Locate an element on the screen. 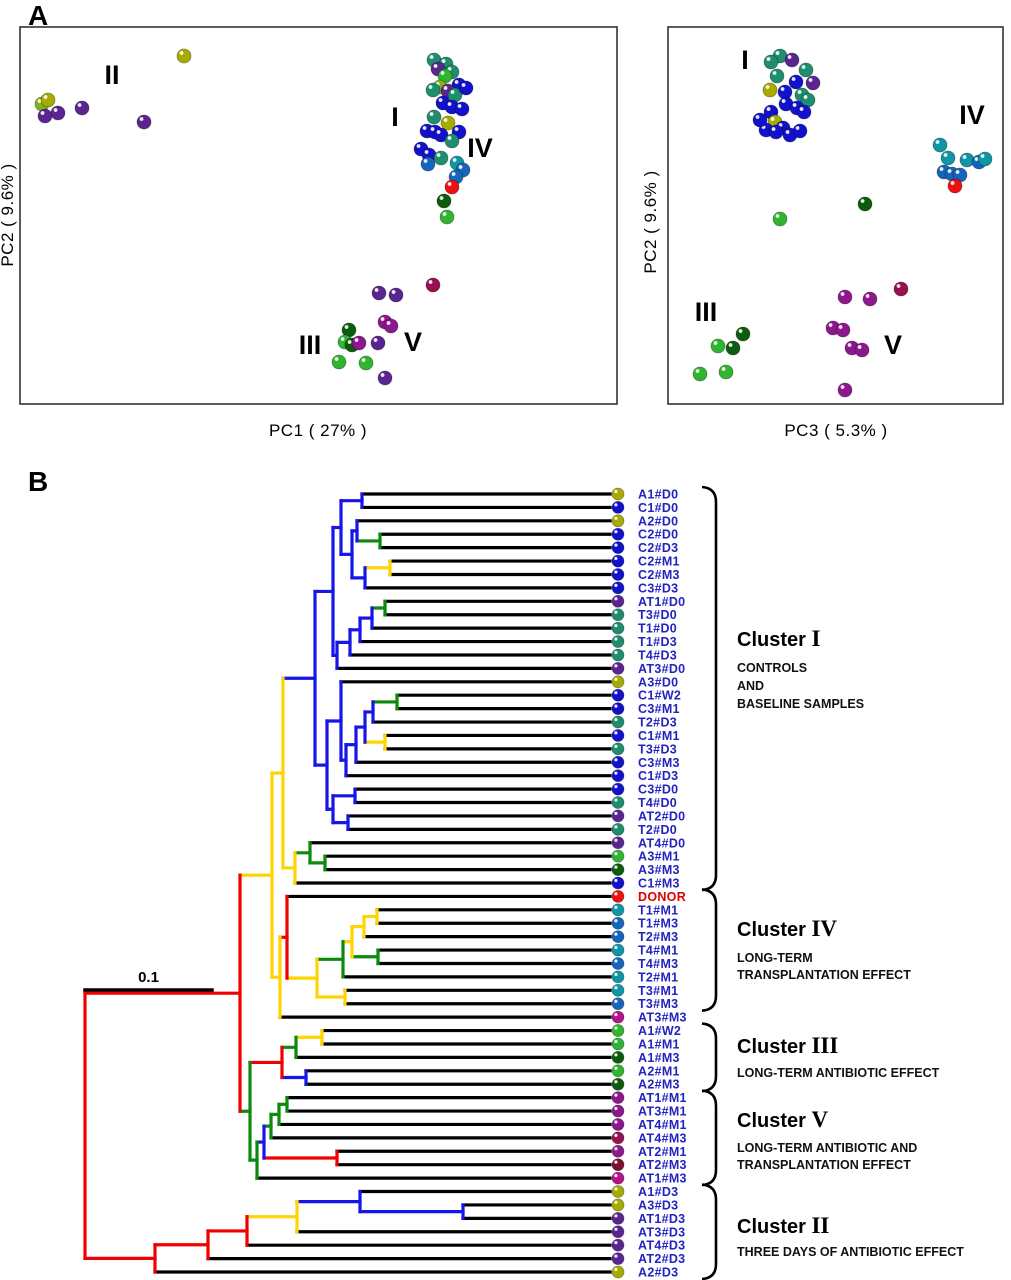  pca-left-y-axis-label: PC2 ( 9.6% ) is located at coordinates (8, 215).